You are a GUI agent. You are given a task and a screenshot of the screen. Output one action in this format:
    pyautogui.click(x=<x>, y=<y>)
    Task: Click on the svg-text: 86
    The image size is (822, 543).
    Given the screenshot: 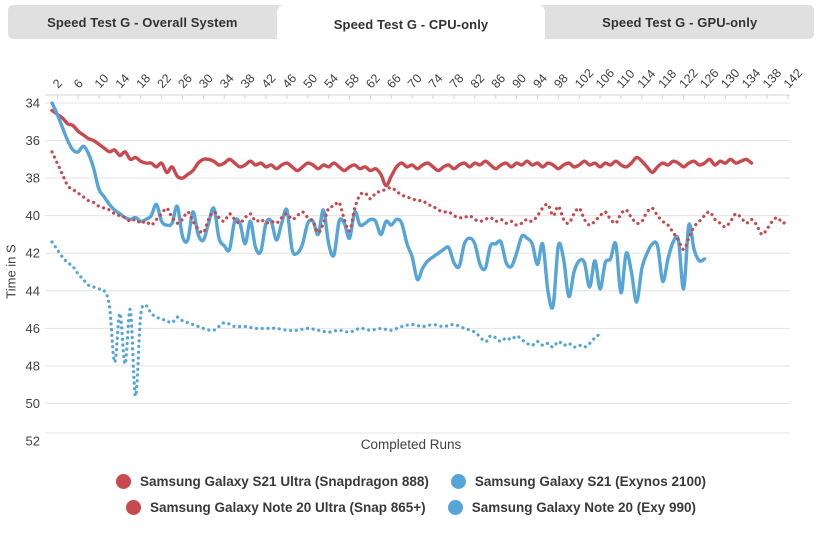 What is the action you would take?
    pyautogui.click(x=499, y=81)
    